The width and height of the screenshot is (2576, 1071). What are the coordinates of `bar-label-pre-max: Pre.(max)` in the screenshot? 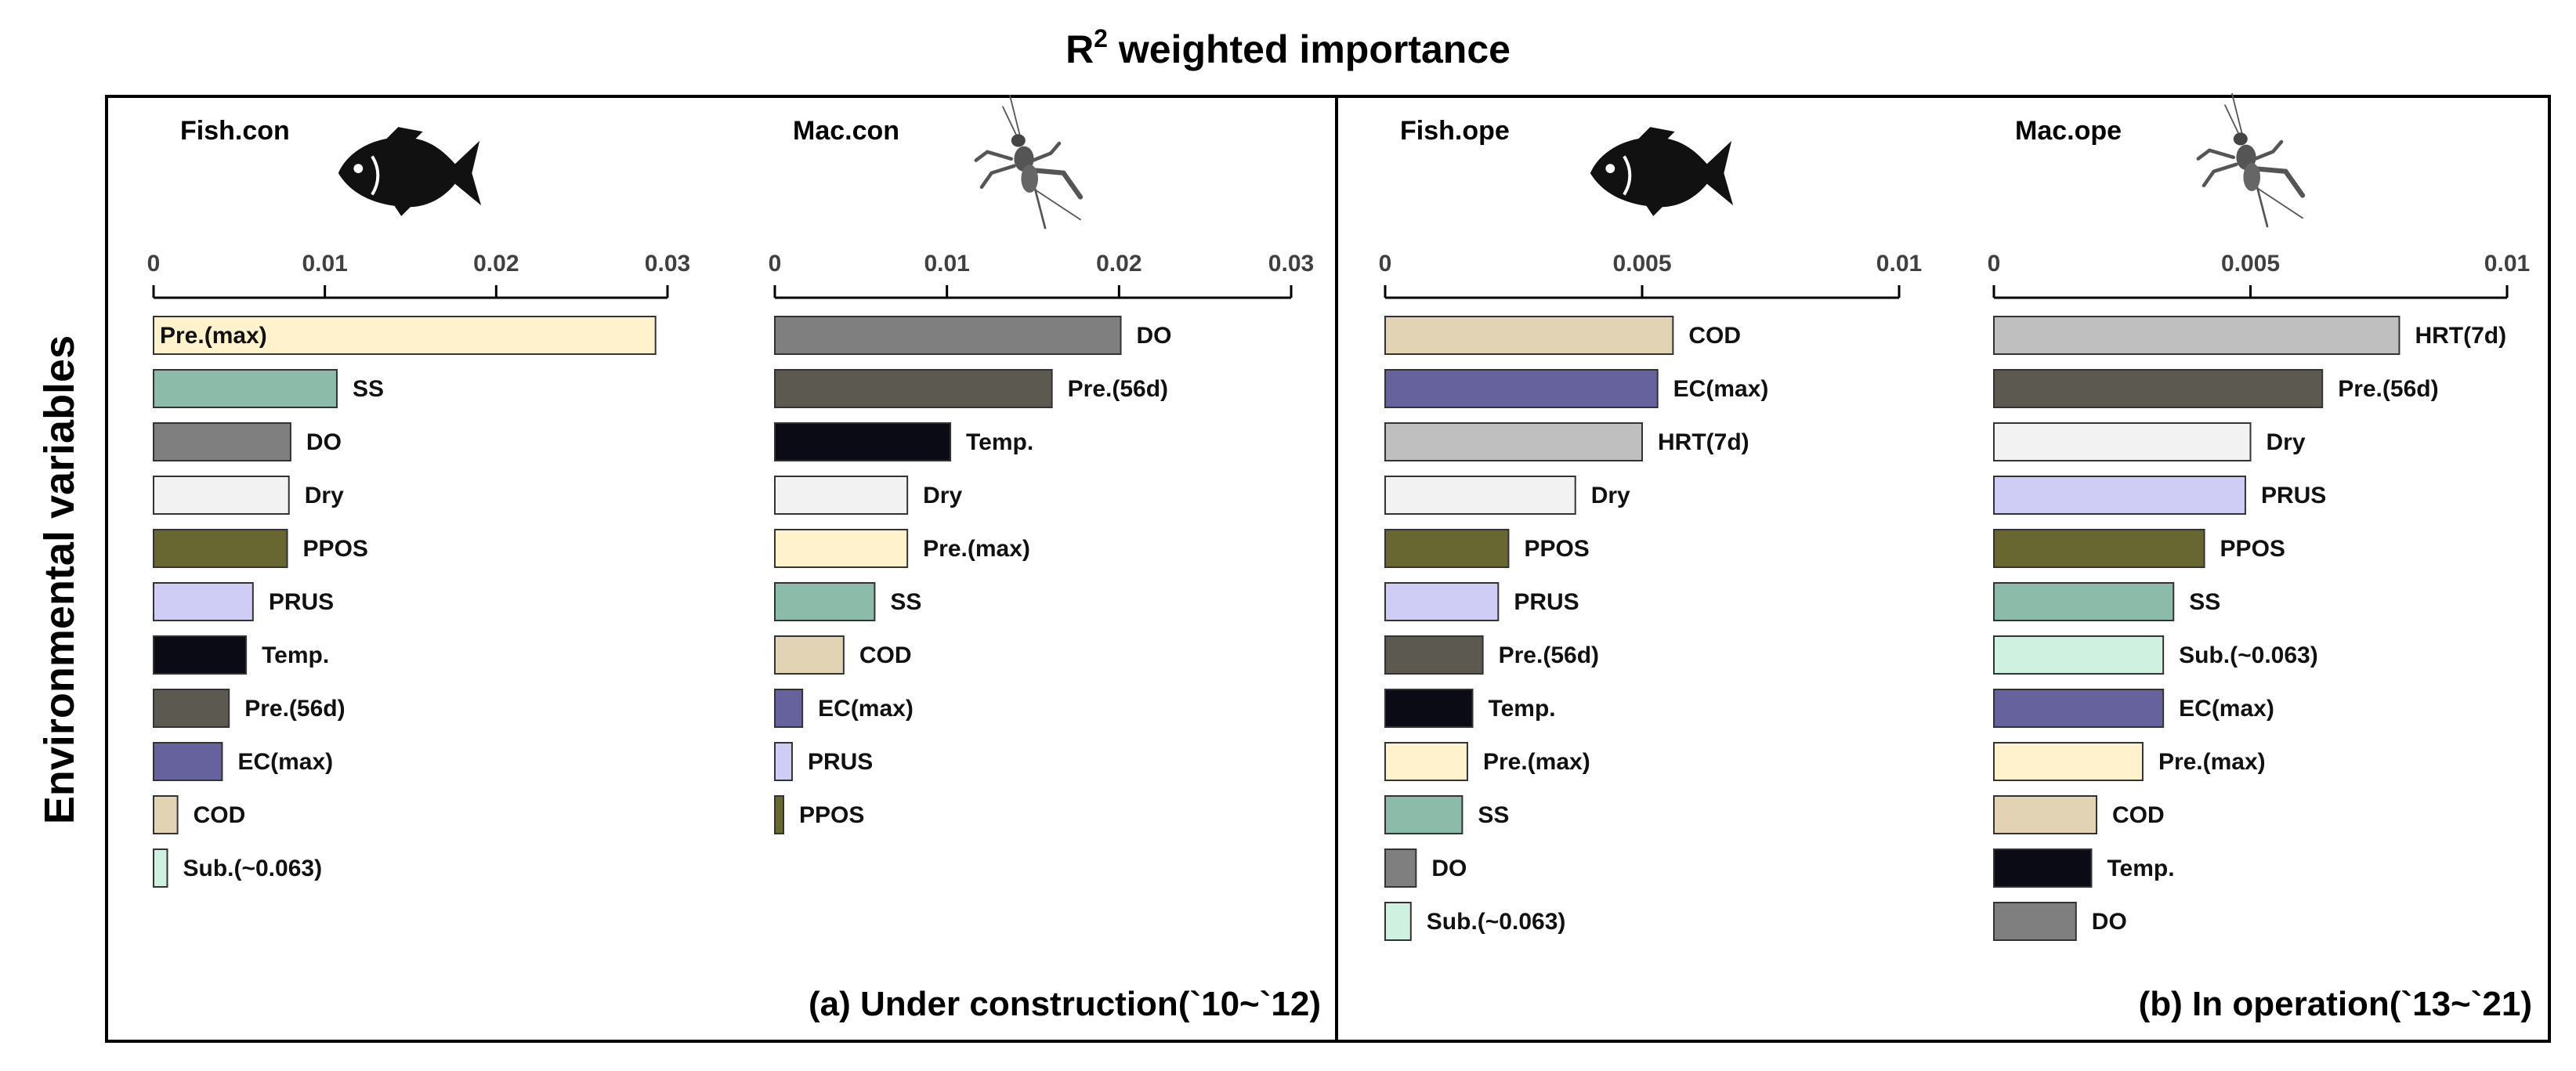 It's located at (977, 549).